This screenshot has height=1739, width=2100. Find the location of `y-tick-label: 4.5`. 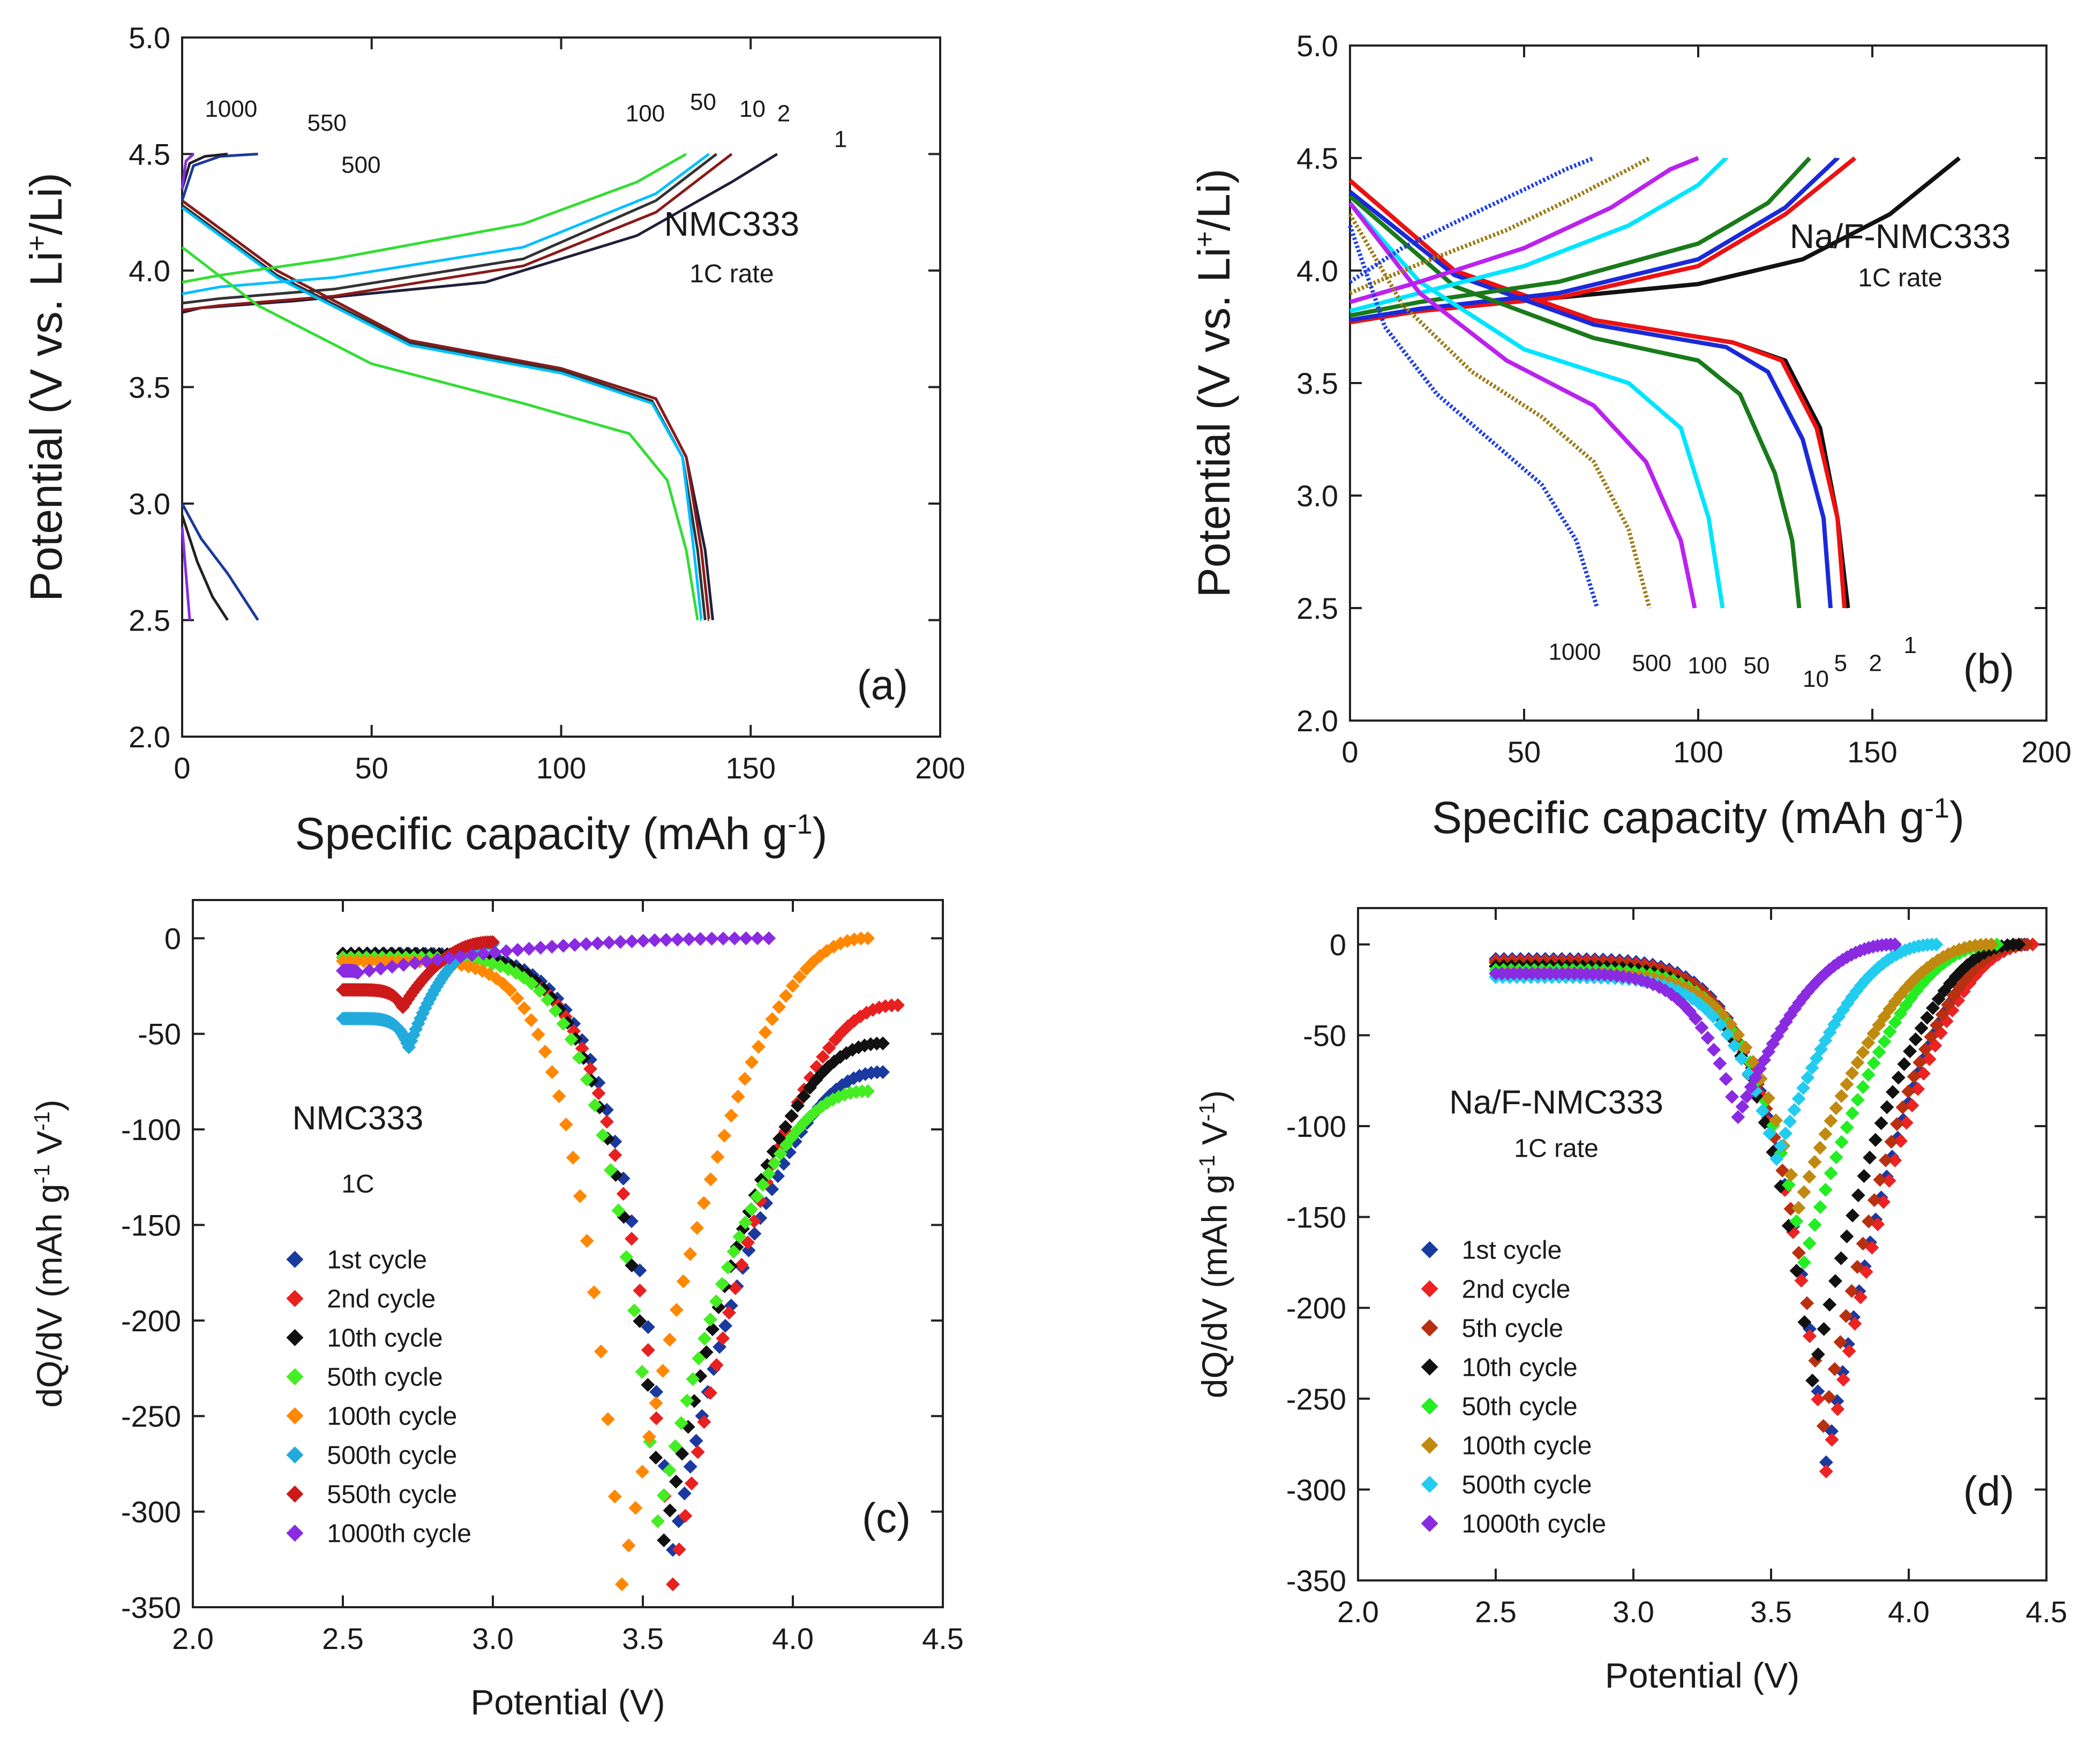

y-tick-label: 4.5 is located at coordinates (1317, 158).